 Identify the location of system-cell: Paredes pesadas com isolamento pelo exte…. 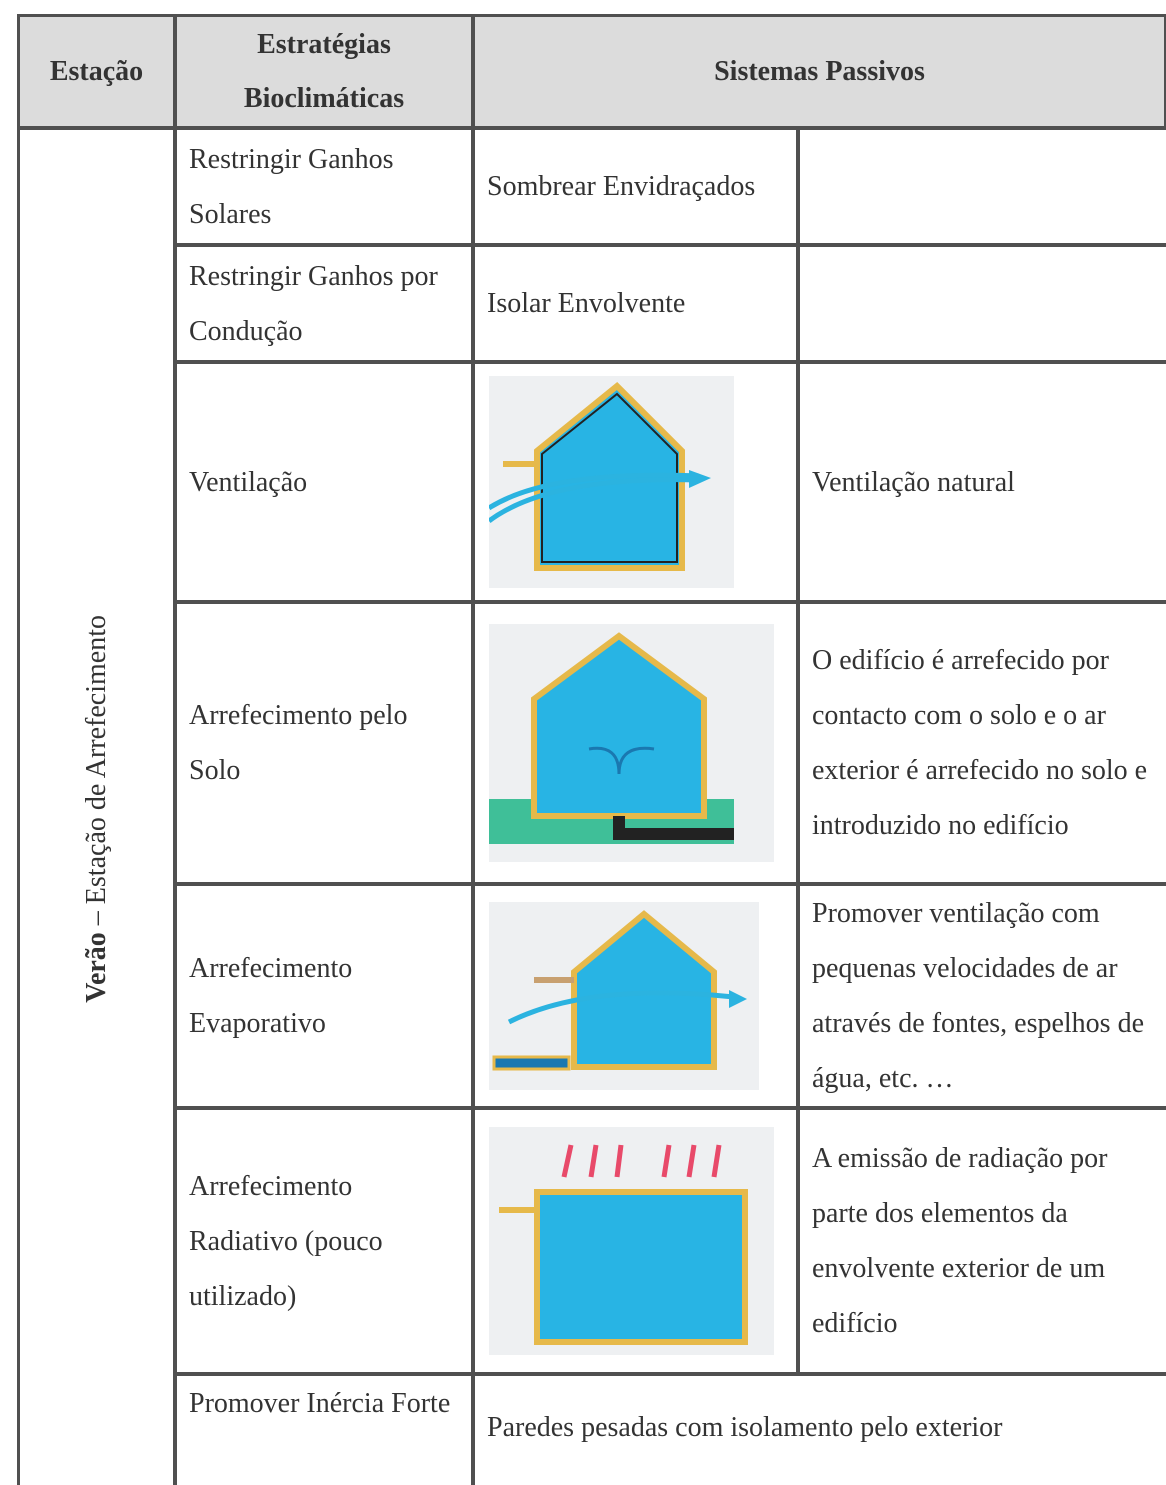
(819, 1429).